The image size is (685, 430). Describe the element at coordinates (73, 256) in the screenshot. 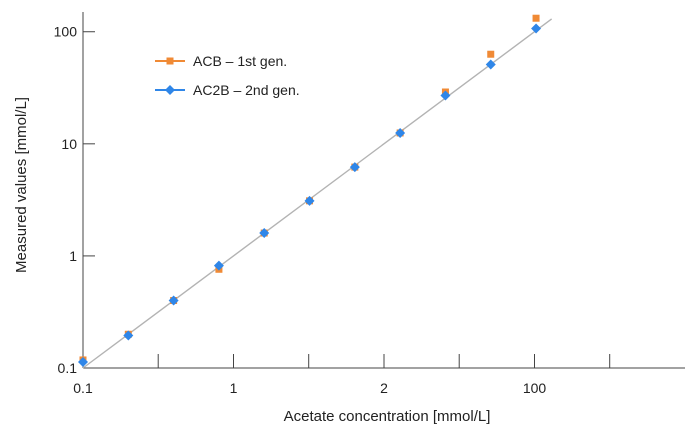

I see `y-tick-label: 1` at that location.